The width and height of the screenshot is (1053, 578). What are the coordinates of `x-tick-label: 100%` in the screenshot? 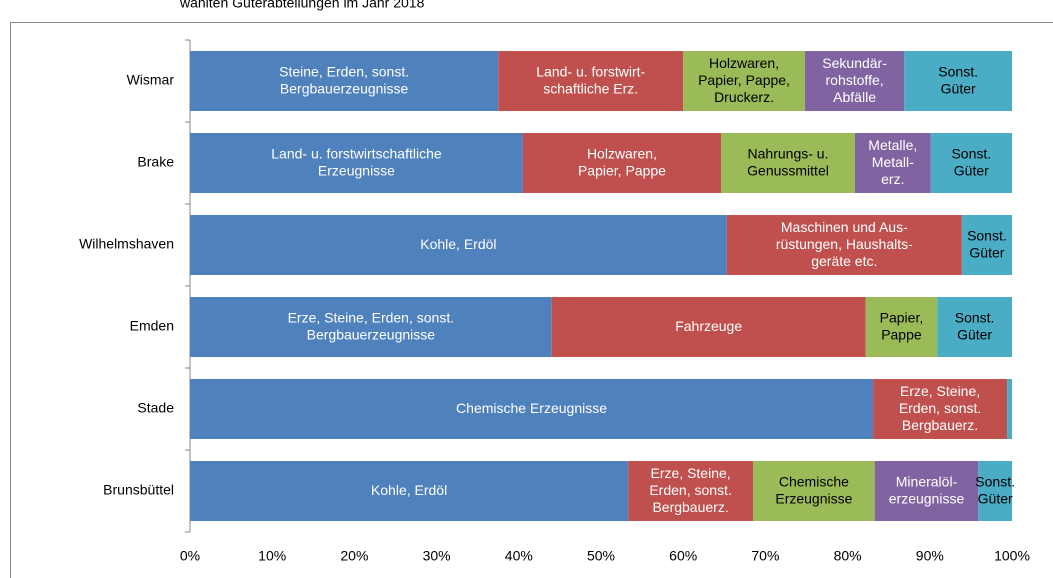 It's located at (1012, 556).